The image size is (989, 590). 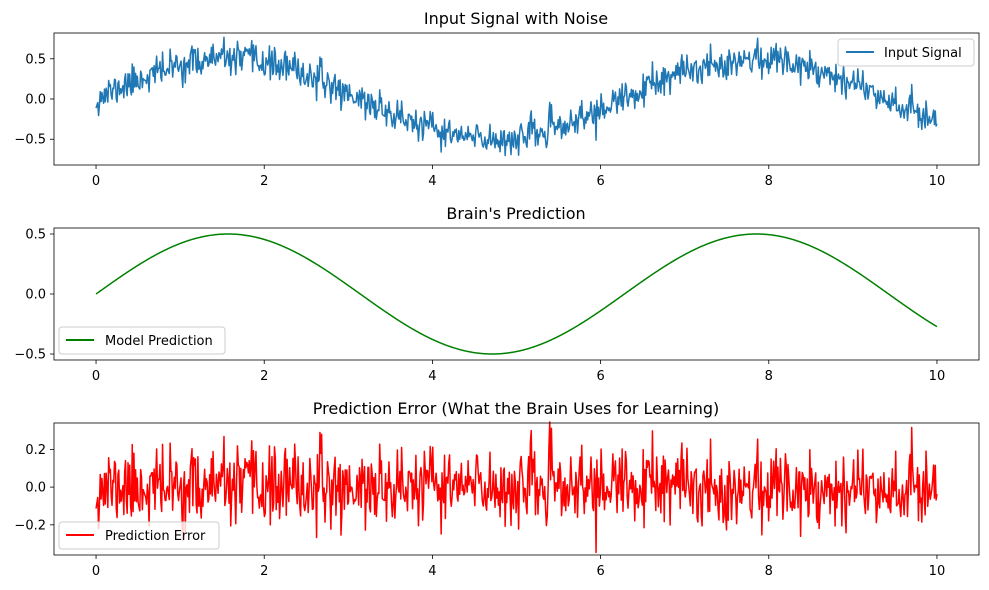 I want to click on y-tick-label: 0.2, so click(x=35, y=450).